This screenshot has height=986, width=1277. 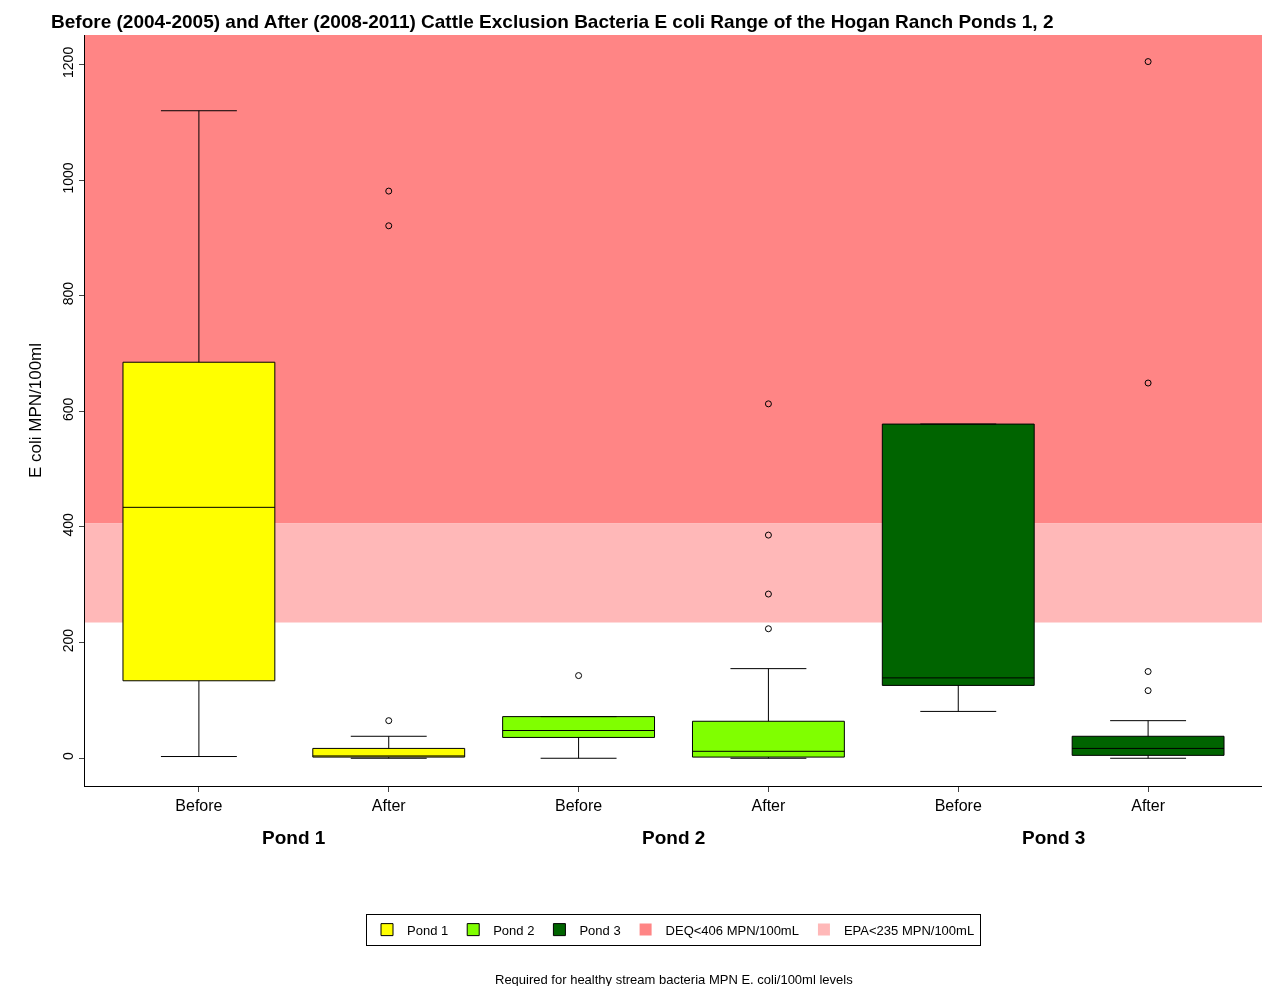 I want to click on y-tick-label: 1000, so click(x=68, y=178).